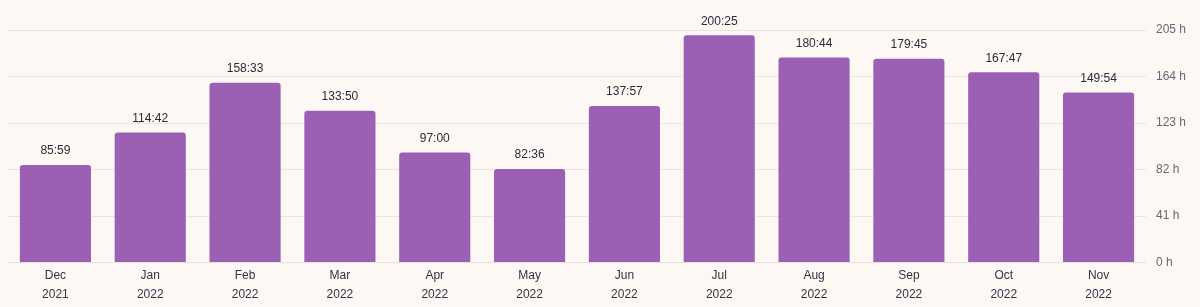 This screenshot has height=307, width=1200. What do you see at coordinates (719, 20) in the screenshot?
I see `data-label: 200:25` at bounding box center [719, 20].